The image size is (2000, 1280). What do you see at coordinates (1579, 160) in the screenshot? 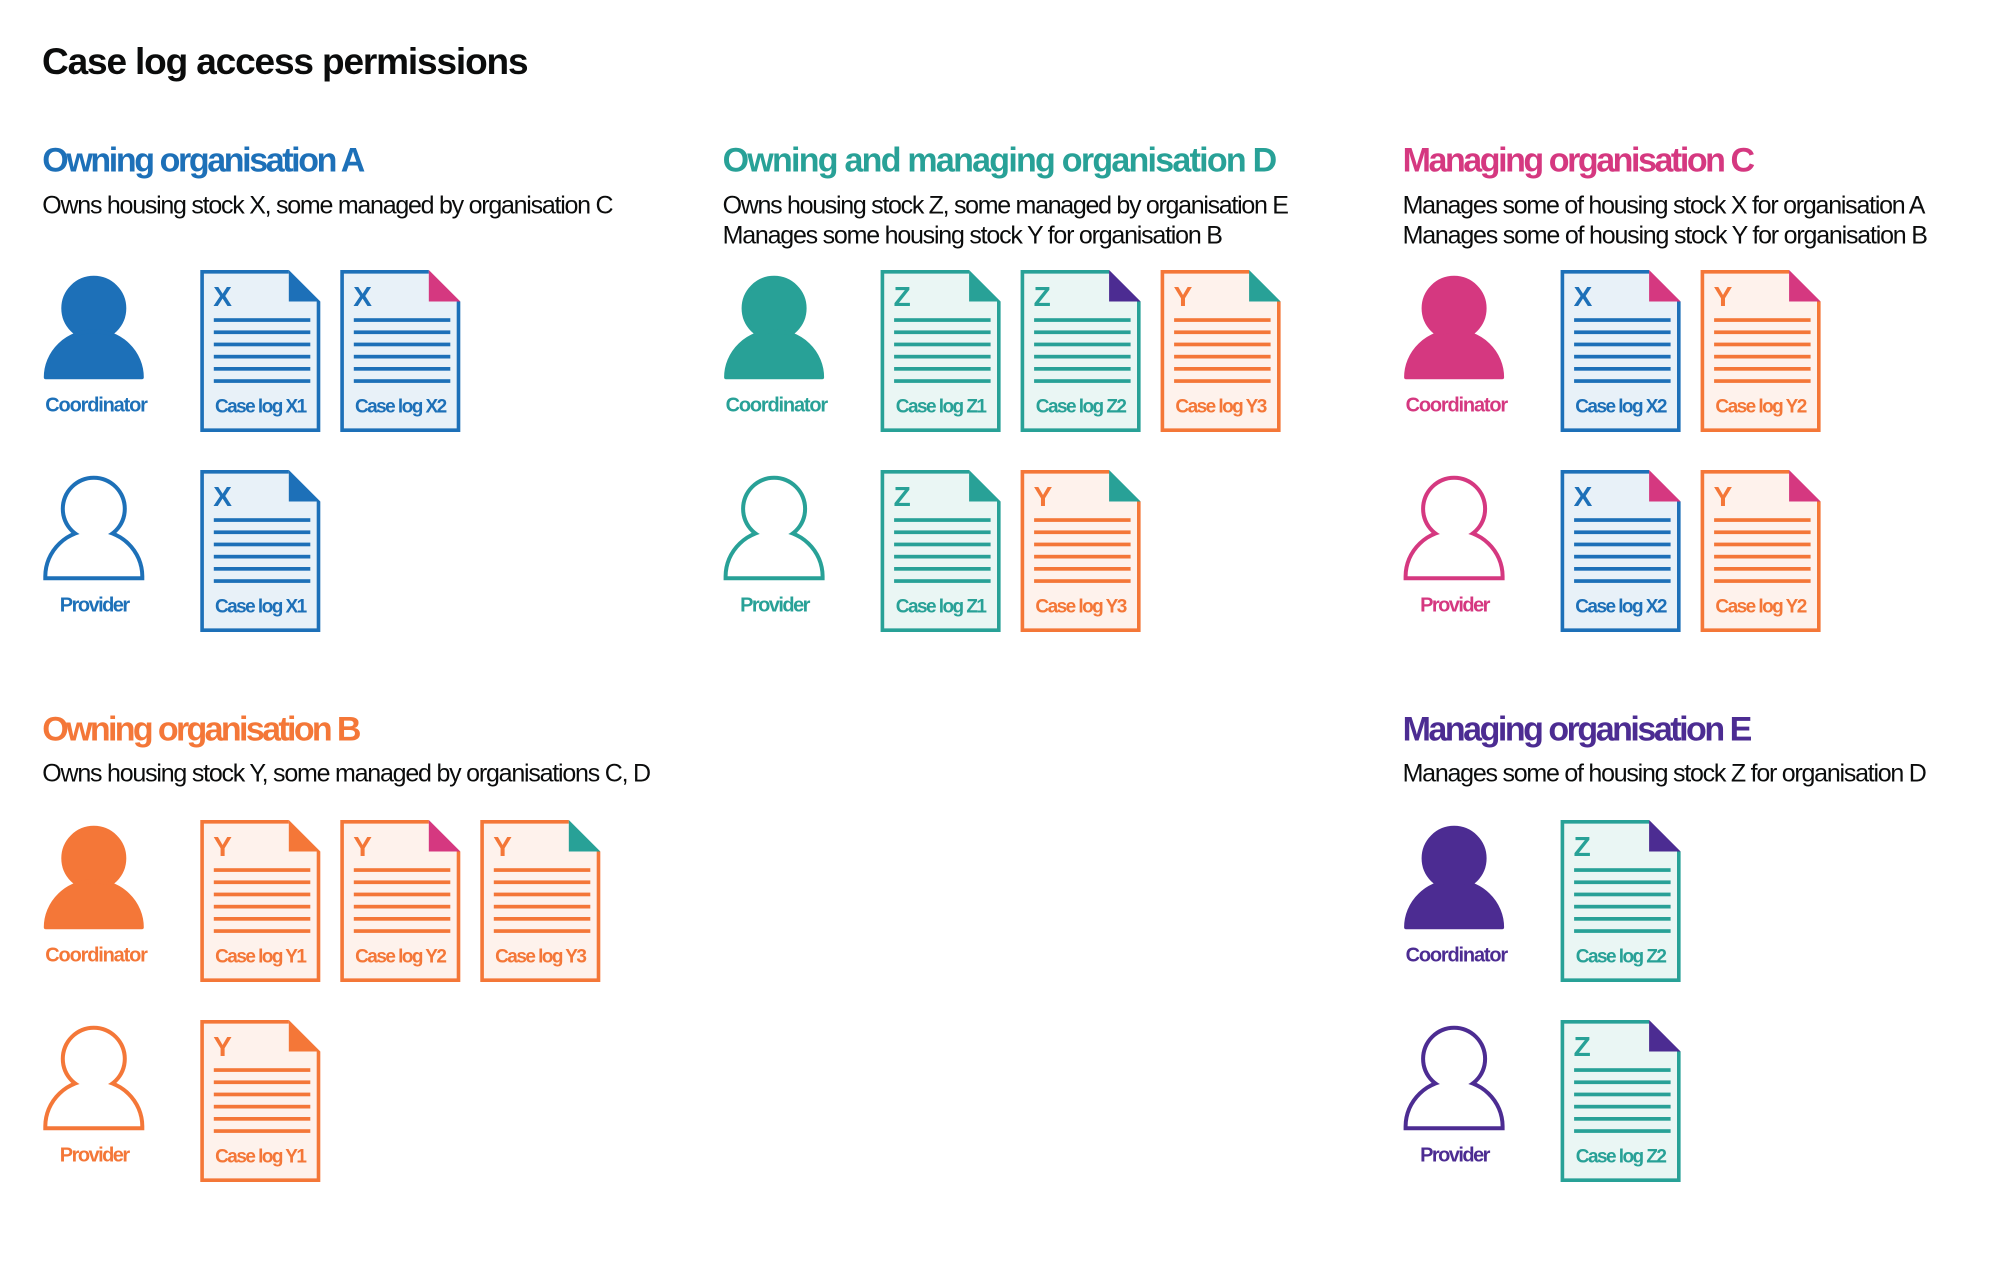
I see `svg-text: Managing organisation C` at bounding box center [1579, 160].